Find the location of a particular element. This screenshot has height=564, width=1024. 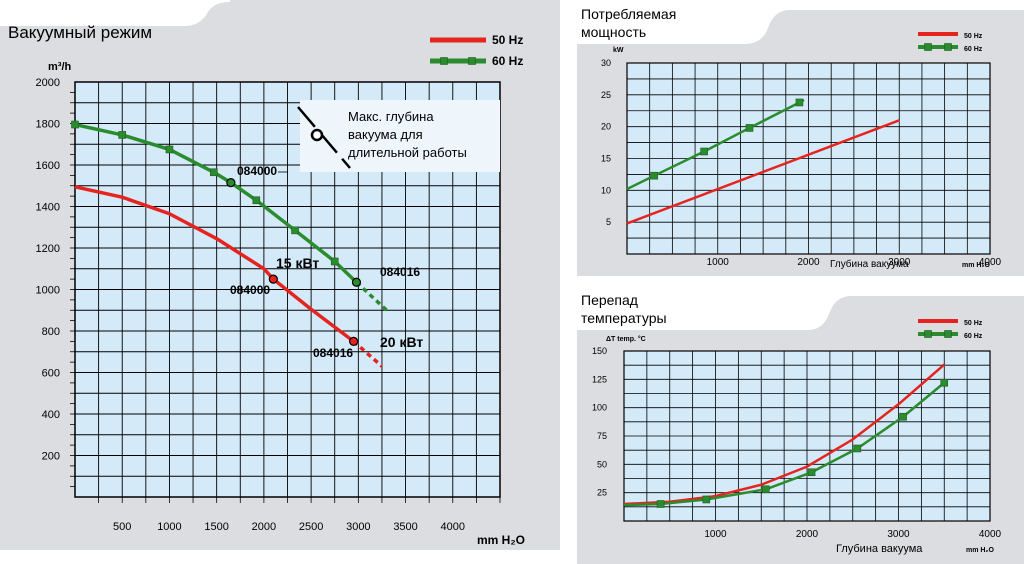

main-point-084000-60hz is located at coordinates (231, 183).